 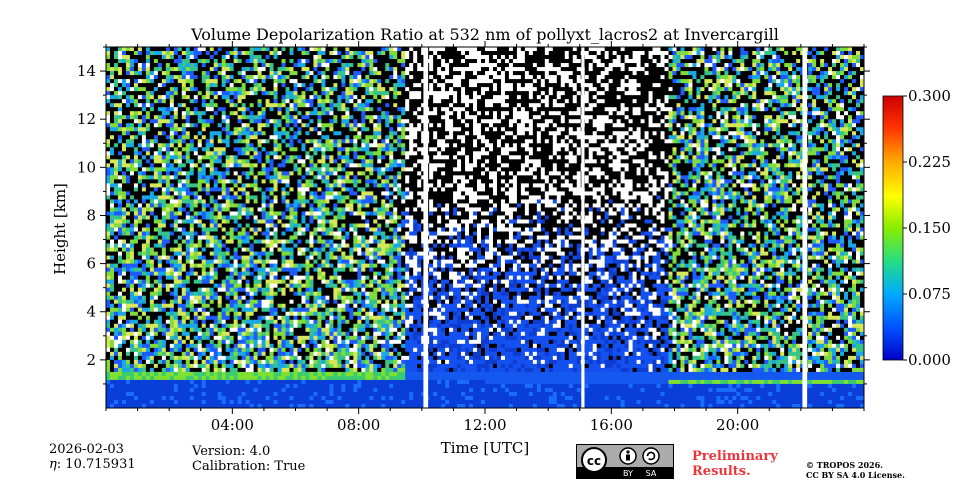 I want to click on footer-version-block: Version: 4.0 Calibration: True, so click(x=248, y=459).